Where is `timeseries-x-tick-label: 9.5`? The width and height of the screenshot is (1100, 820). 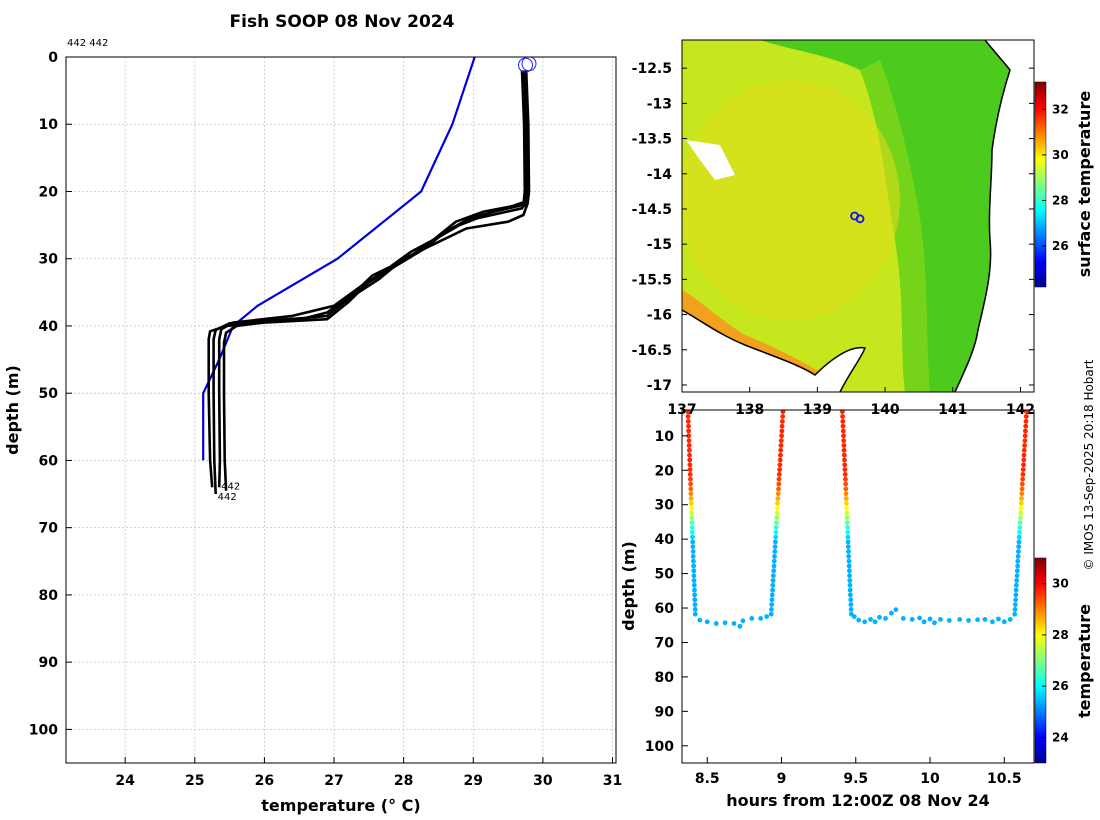 timeseries-x-tick-label: 9.5 is located at coordinates (855, 779).